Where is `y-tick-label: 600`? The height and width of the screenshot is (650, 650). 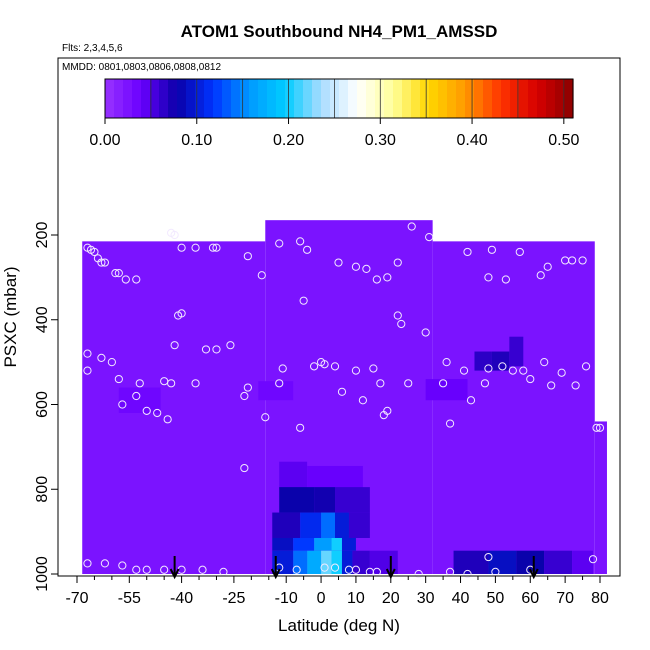 y-tick-label: 600 is located at coordinates (42, 404).